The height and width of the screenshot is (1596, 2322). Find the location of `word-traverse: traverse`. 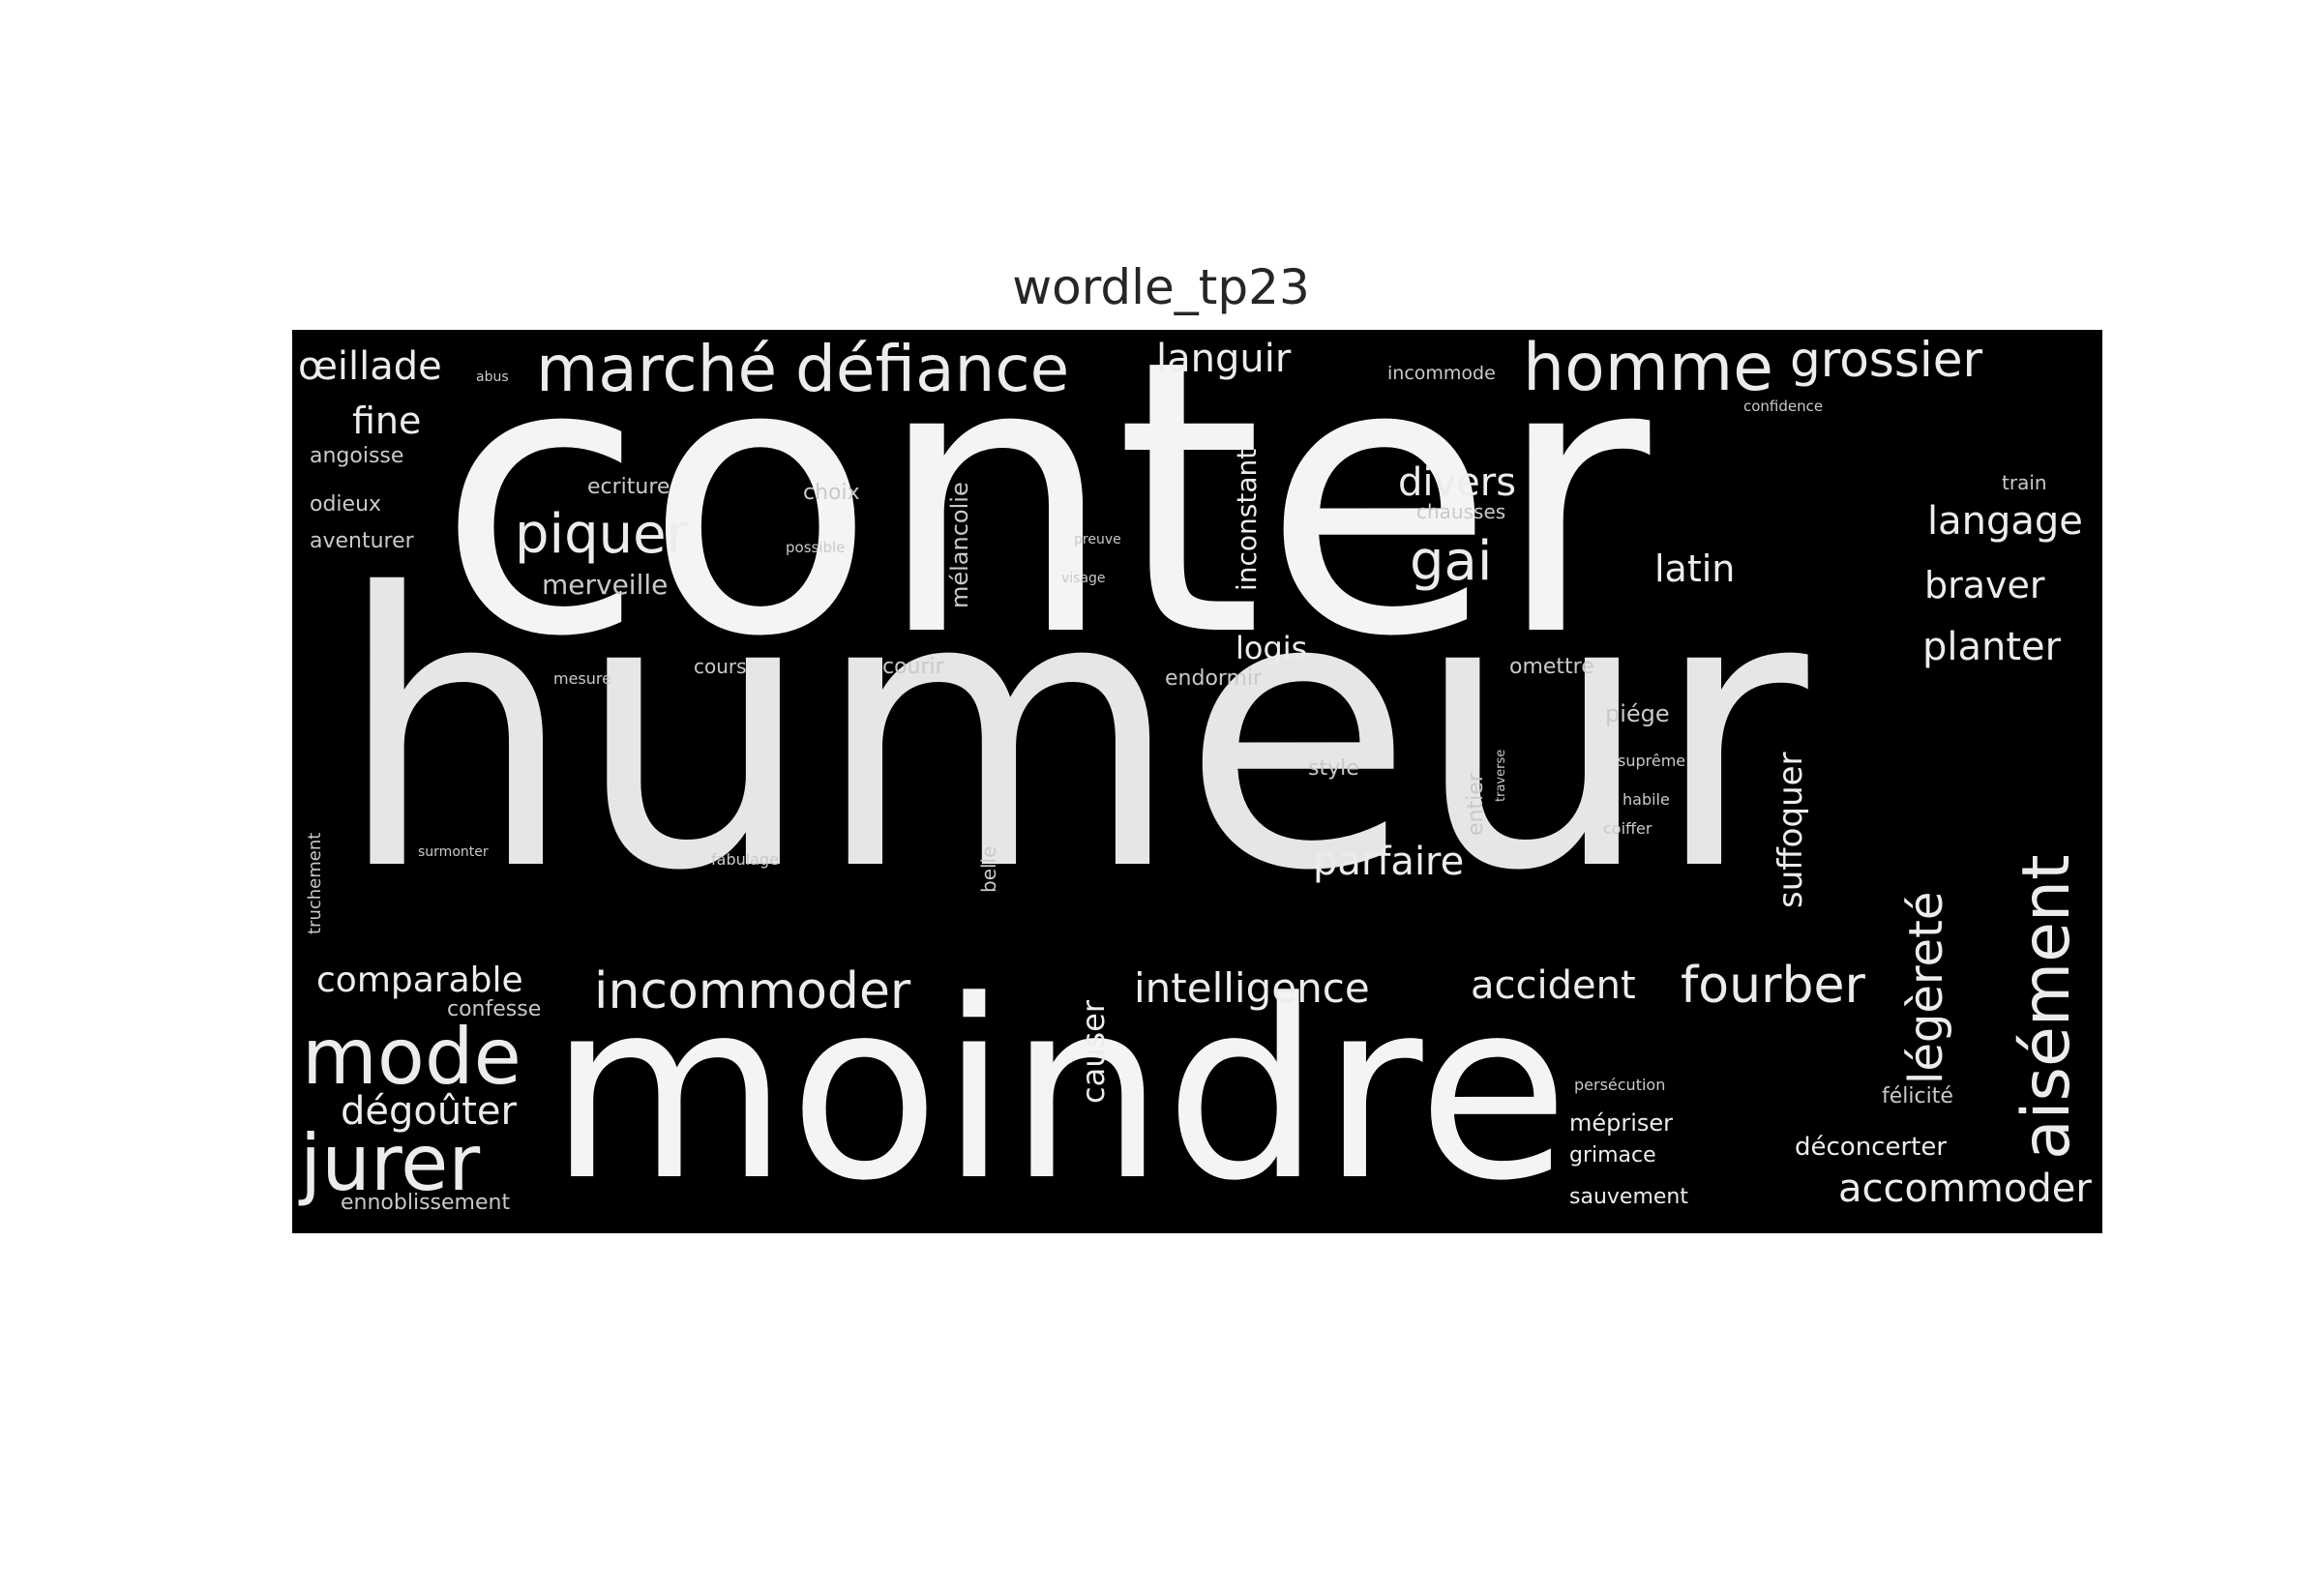

word-traverse: traverse is located at coordinates (1501, 775).